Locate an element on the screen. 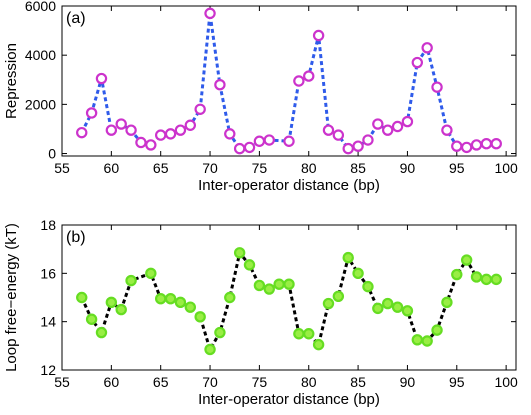 The height and width of the screenshot is (415, 531). y-tick-label: 14 is located at coordinates (48, 322).